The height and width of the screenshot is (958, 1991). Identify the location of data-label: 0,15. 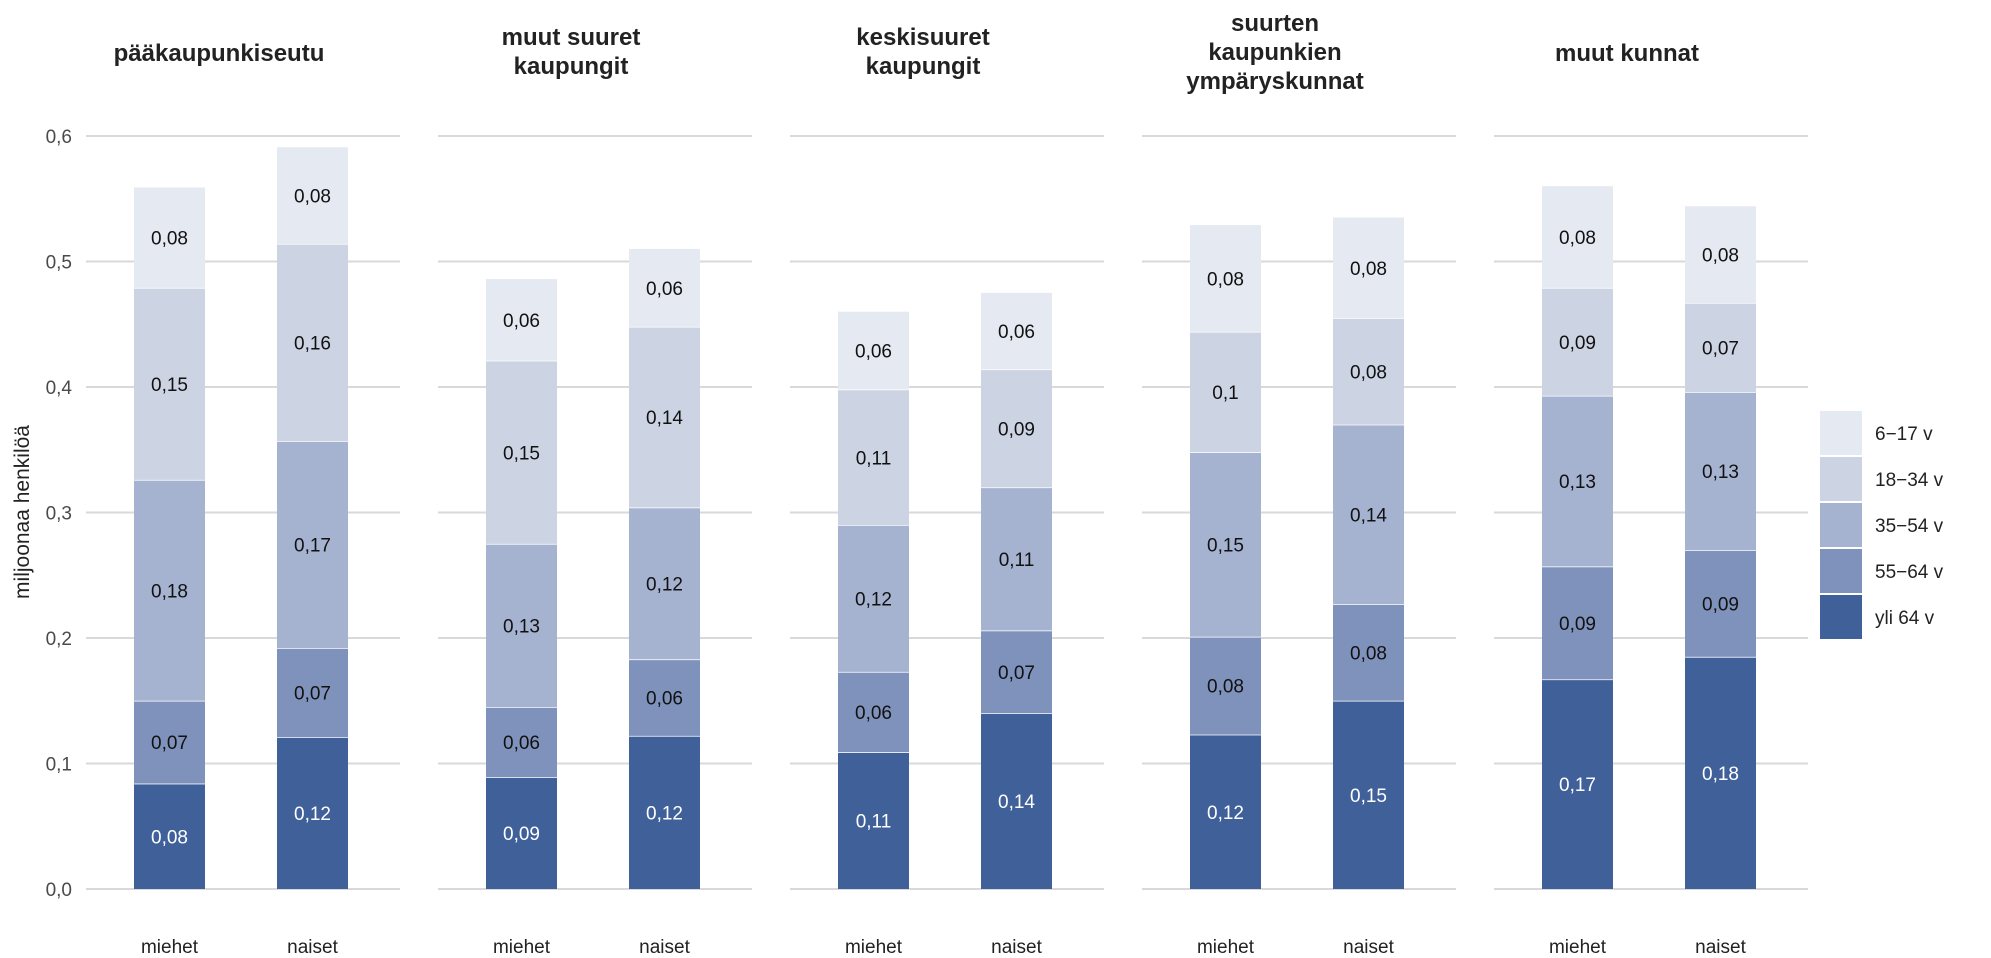
(169, 385).